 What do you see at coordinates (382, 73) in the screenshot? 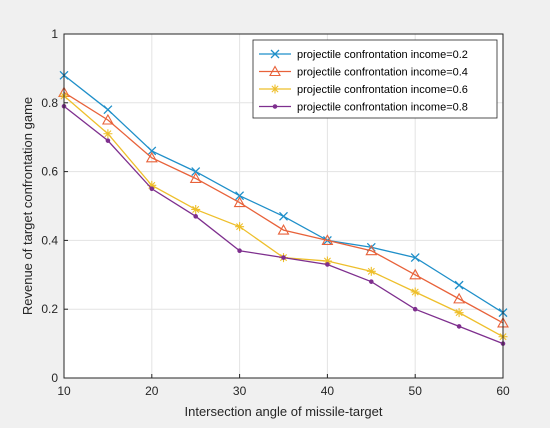
I see `legend-label: projectile confrontation income=0.4` at bounding box center [382, 73].